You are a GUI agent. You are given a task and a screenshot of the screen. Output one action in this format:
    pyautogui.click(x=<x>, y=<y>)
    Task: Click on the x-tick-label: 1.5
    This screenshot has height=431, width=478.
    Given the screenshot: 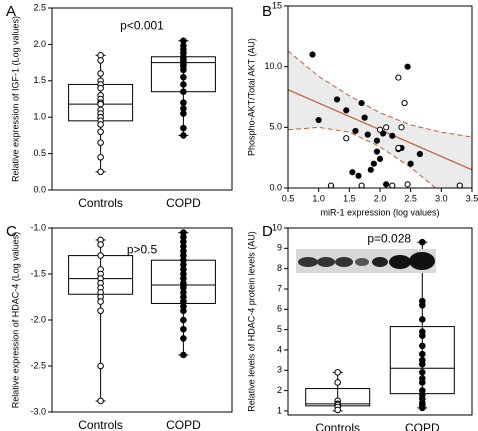 What is the action you would take?
    pyautogui.click(x=349, y=198)
    